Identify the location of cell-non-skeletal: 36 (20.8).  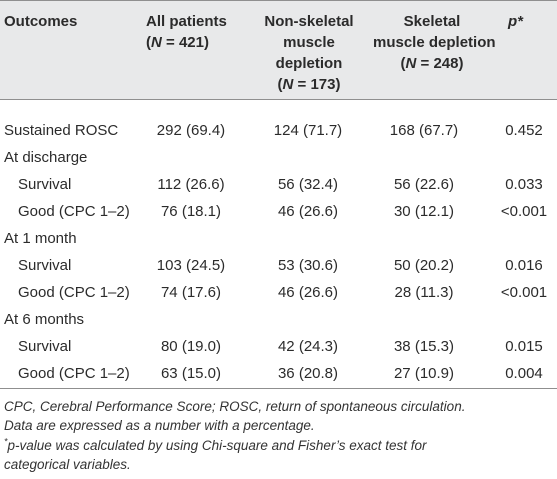
(308, 373).